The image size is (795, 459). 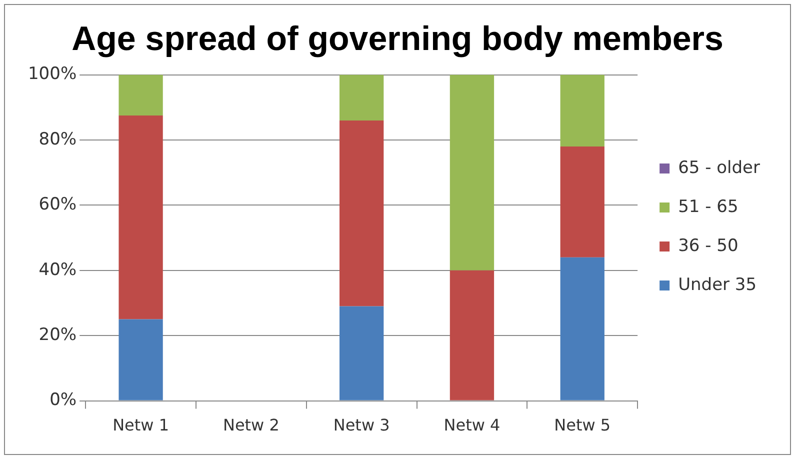 What do you see at coordinates (141, 425) in the screenshot?
I see `x-tick-label: Netw 1` at bounding box center [141, 425].